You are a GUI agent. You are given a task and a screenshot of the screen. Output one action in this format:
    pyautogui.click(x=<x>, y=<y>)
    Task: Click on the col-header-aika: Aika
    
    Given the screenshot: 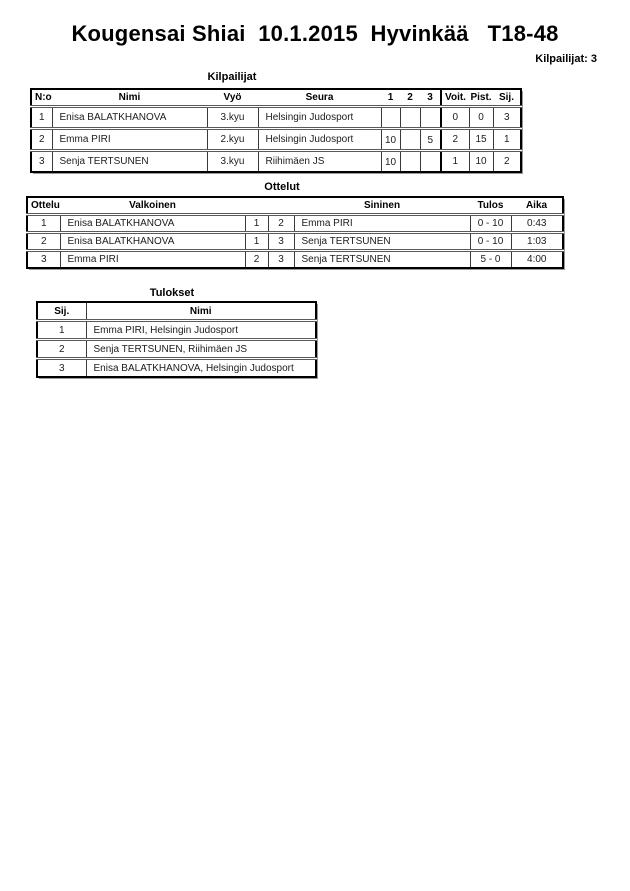 What is the action you would take?
    pyautogui.click(x=536, y=205)
    